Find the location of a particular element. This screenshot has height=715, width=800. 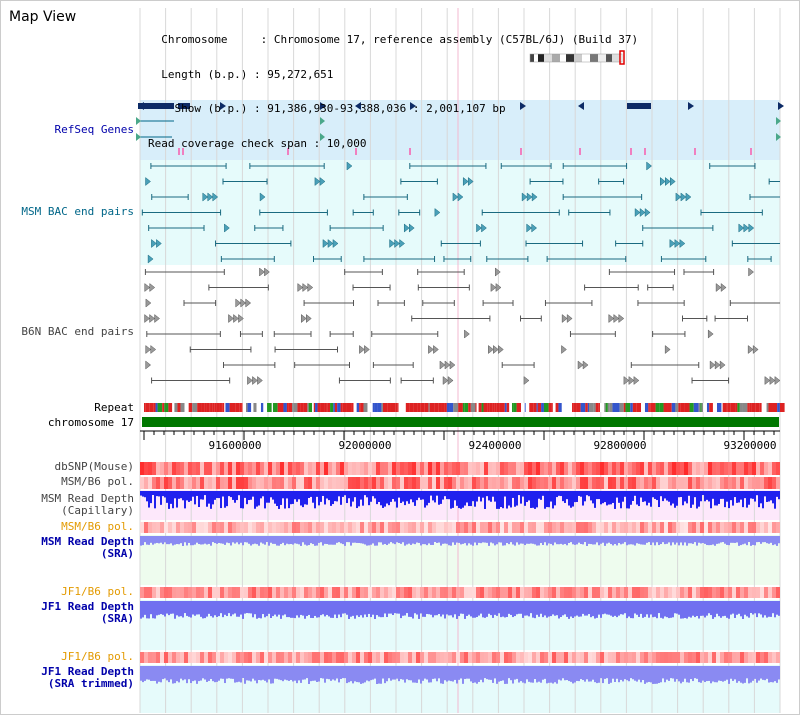

track-label-dbsnp: dbSNP(Mouse) is located at coordinates (94, 466).